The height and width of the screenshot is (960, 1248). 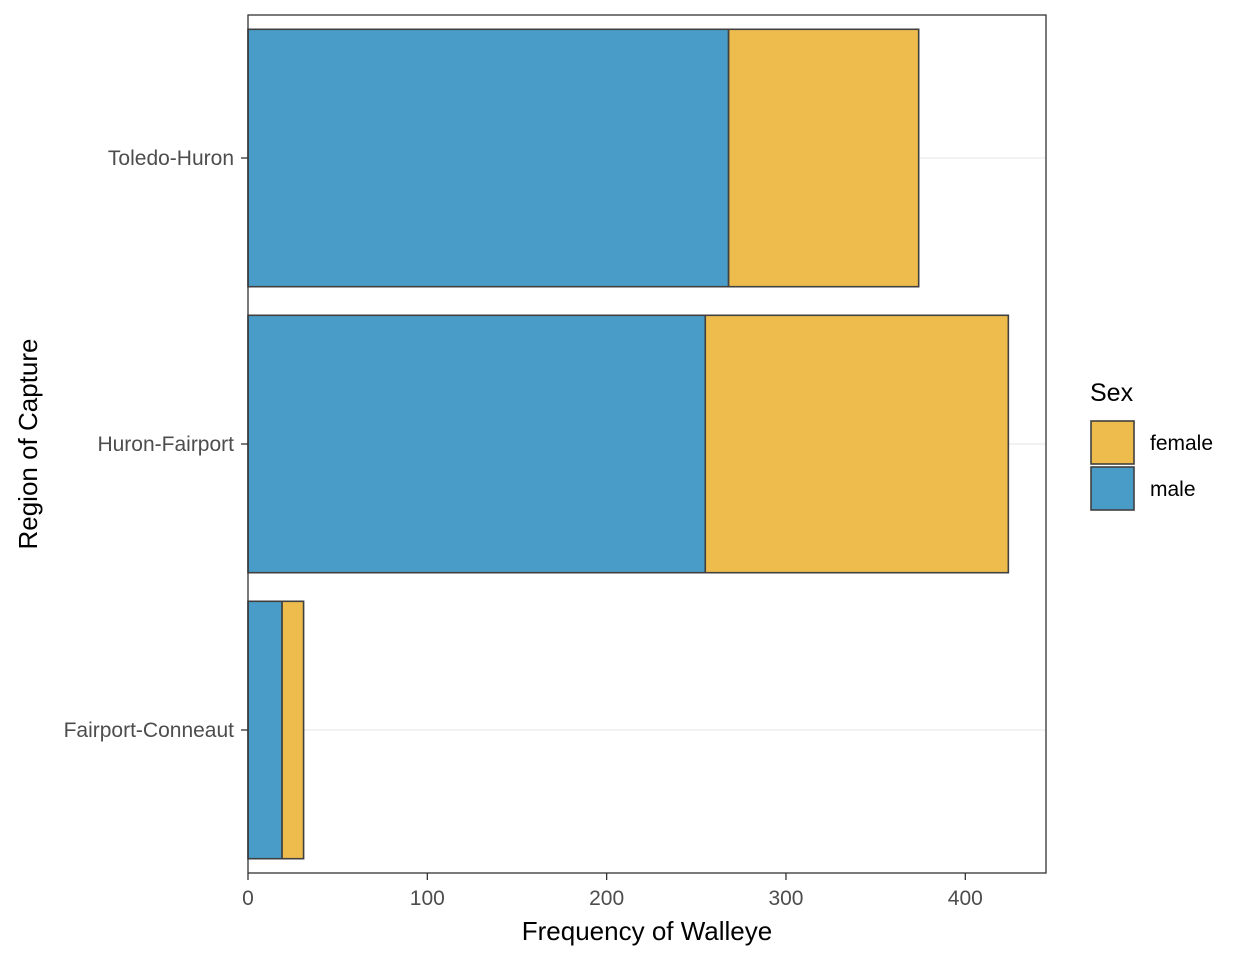 What do you see at coordinates (171, 158) in the screenshot?
I see `y-tick-label: Toledo-Huron` at bounding box center [171, 158].